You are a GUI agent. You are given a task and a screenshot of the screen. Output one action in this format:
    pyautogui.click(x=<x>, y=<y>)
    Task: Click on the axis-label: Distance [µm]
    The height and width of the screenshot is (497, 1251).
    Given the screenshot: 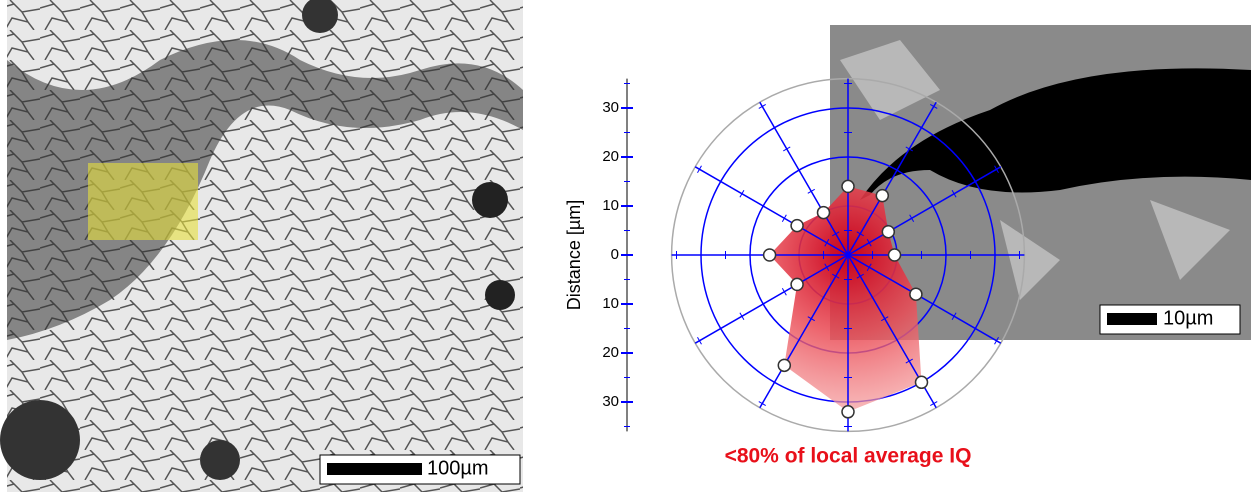 What is the action you would take?
    pyautogui.click(x=574, y=255)
    